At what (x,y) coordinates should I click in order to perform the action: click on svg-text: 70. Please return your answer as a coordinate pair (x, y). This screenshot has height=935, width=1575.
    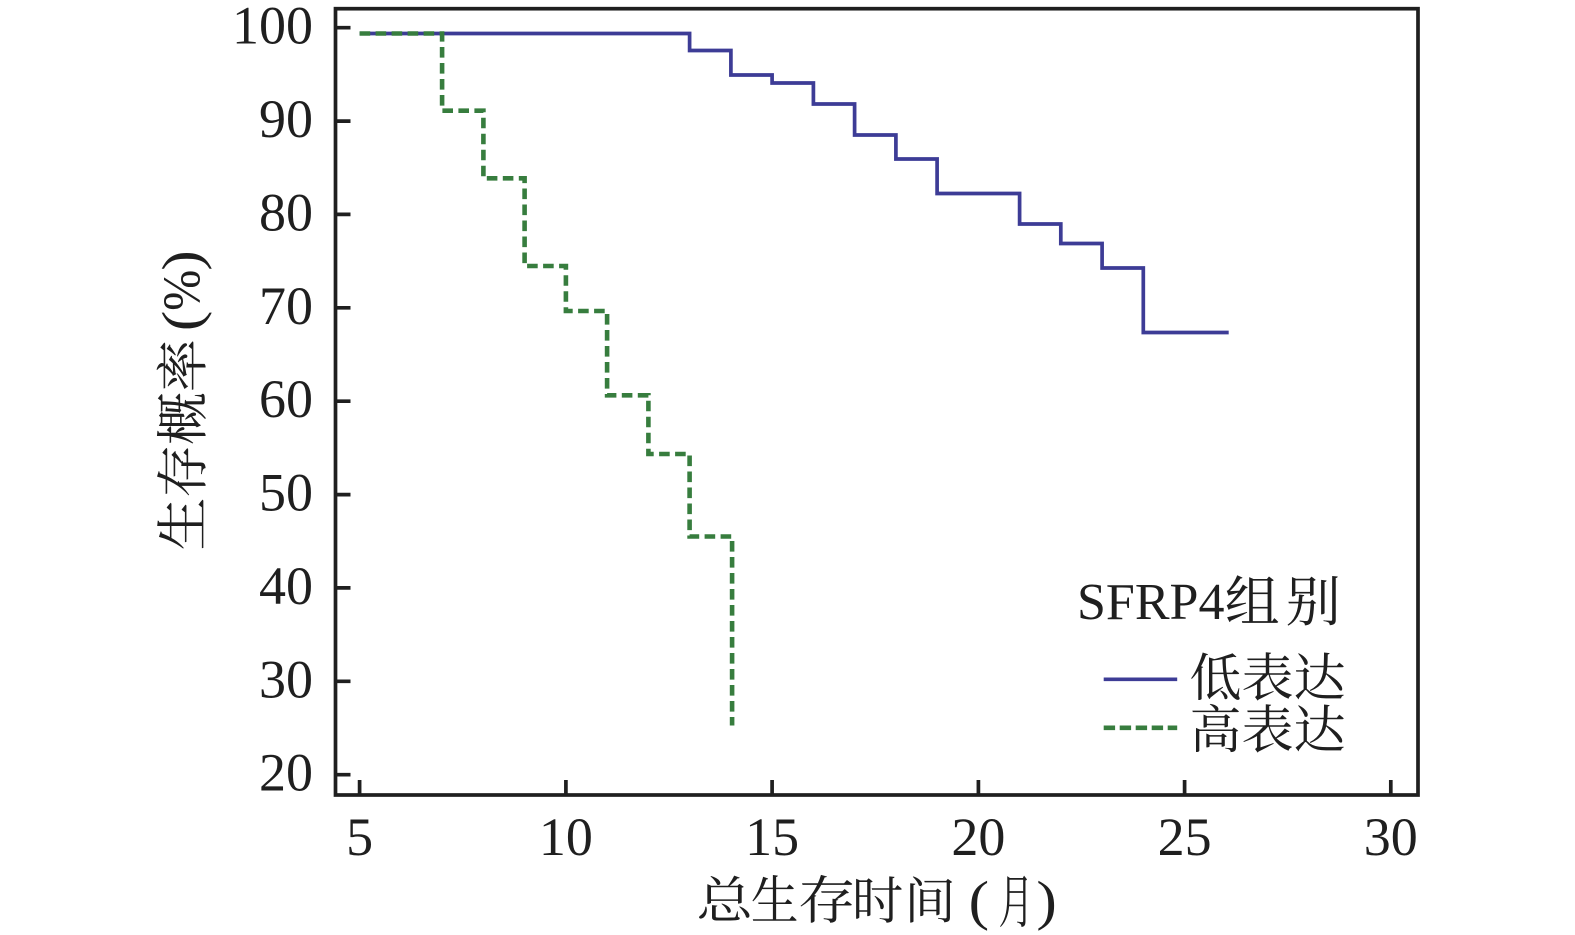
    Looking at the image, I should click on (286, 306).